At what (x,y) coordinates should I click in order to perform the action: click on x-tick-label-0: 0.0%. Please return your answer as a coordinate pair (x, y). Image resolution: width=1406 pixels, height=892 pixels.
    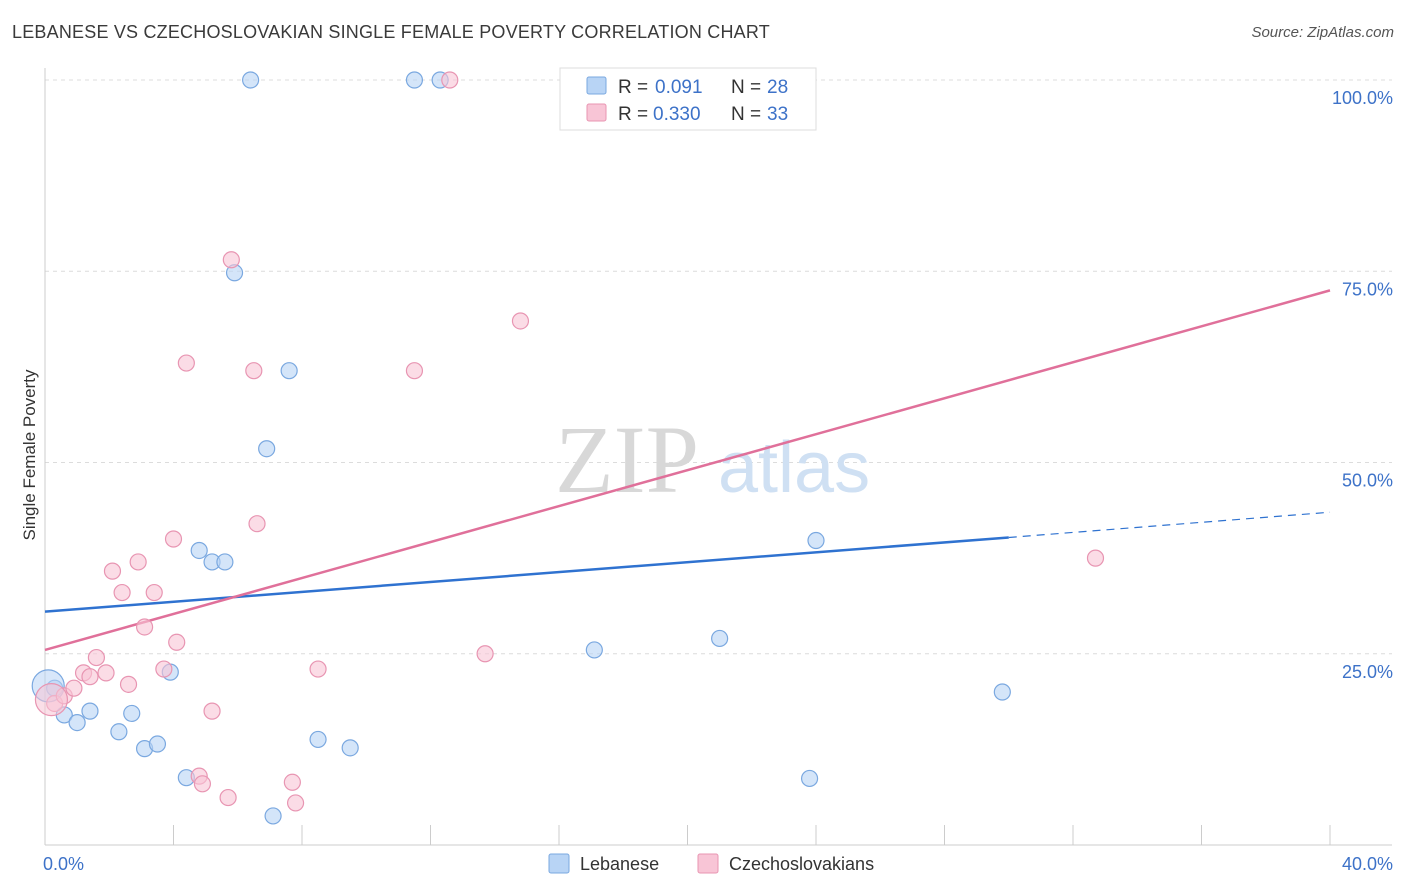
    Looking at the image, I should click on (63, 864).